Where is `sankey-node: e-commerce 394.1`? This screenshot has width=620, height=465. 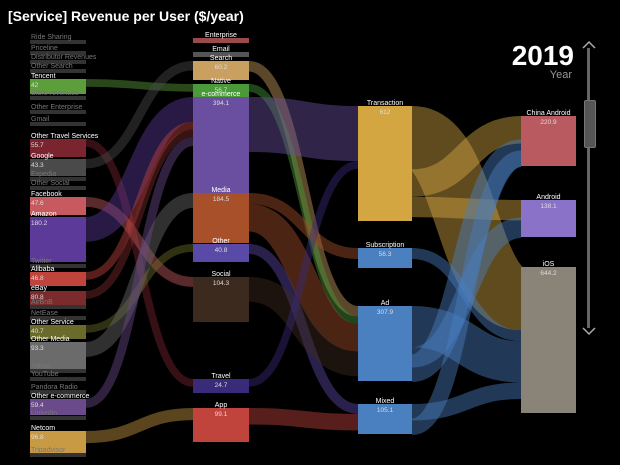
sankey-node: e-commerce 394.1 is located at coordinates (221, 144).